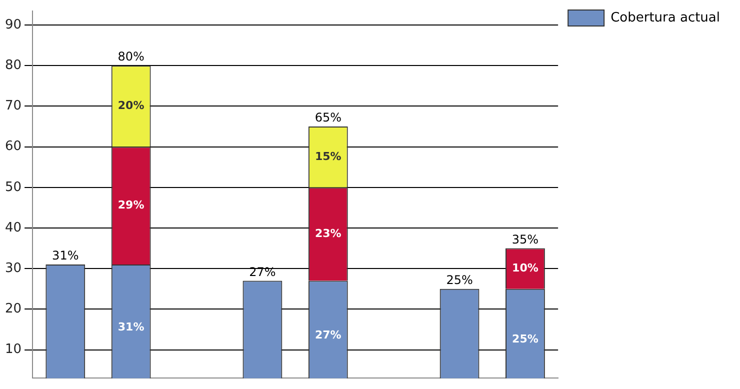 The image size is (740, 389). What do you see at coordinates (13, 146) in the screenshot?
I see `y-tick-label: 60` at bounding box center [13, 146].